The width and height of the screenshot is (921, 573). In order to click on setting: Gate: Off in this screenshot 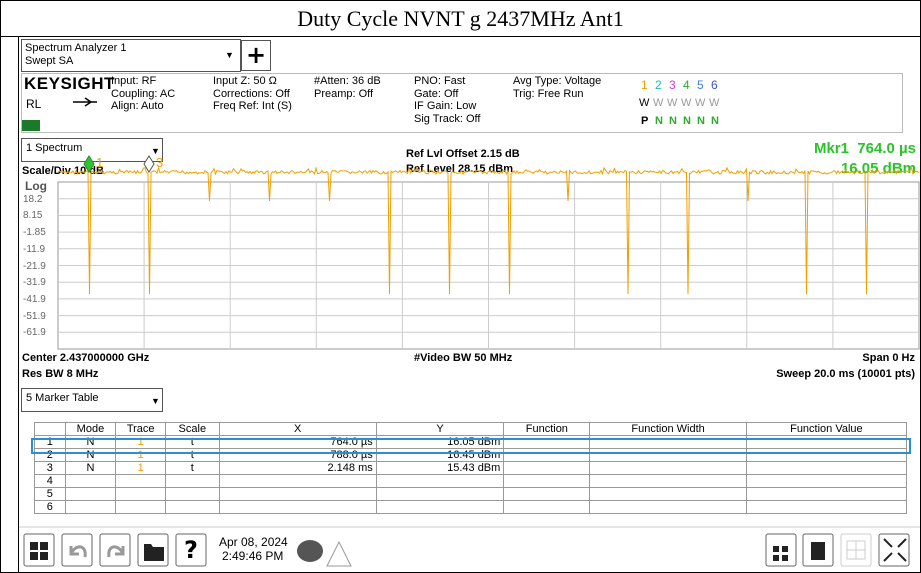, I will do `click(436, 93)`.